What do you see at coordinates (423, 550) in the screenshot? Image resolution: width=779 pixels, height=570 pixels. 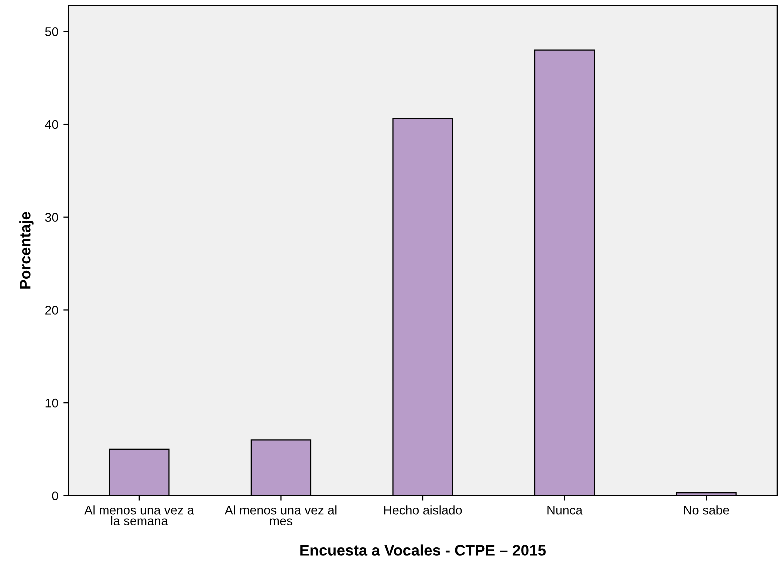 I see `x-axis-title: Encuesta a Vocales - CTPE – 2015` at bounding box center [423, 550].